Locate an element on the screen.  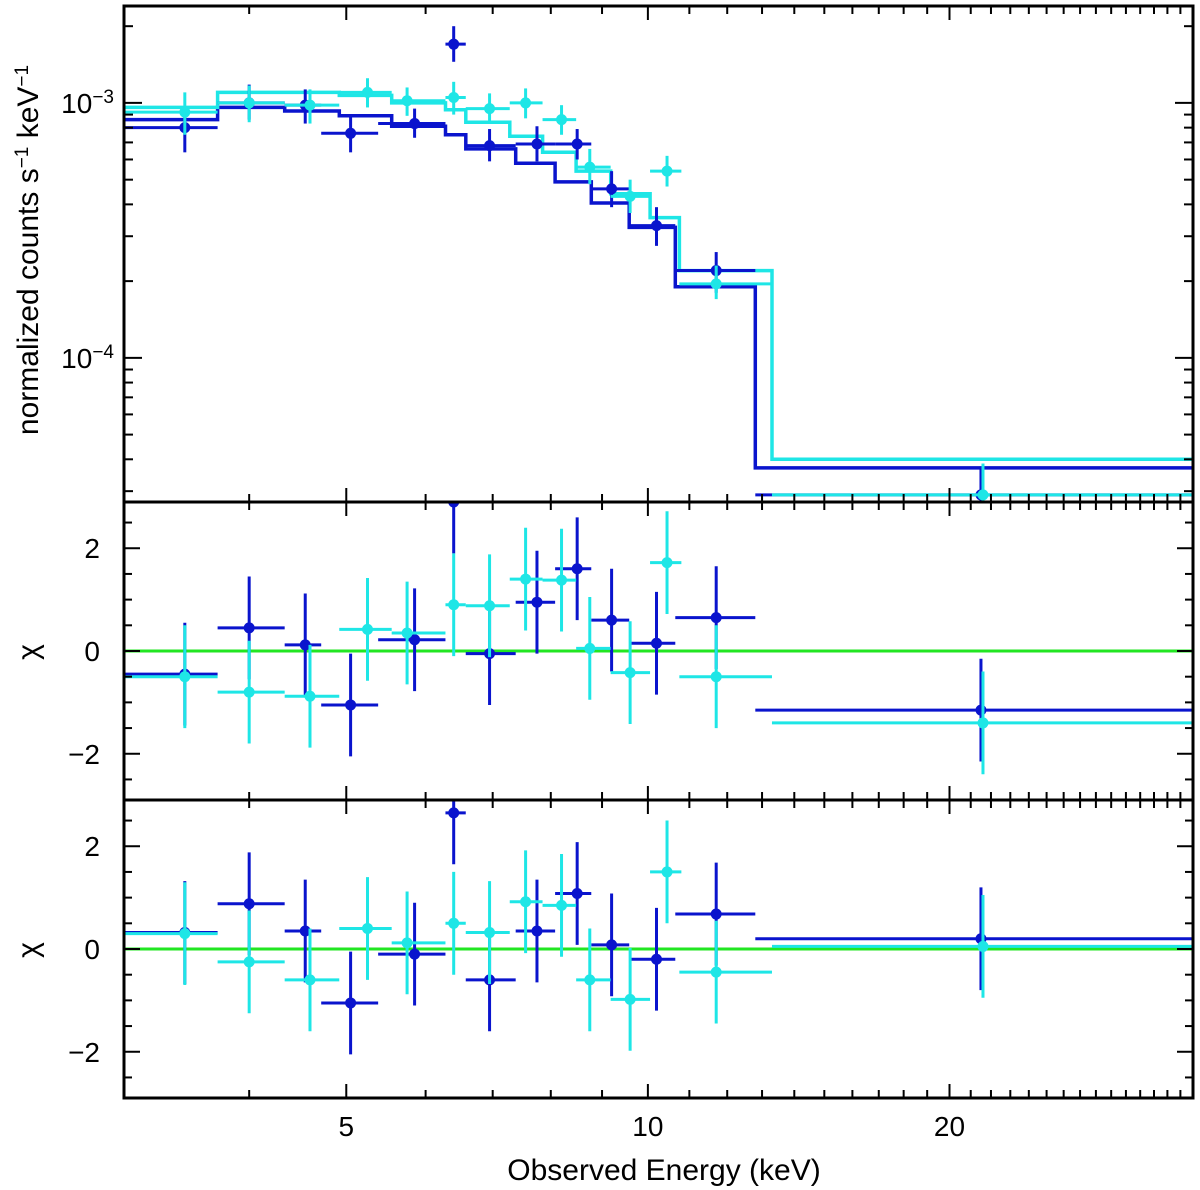
x-axis-label: Observed Energy (keV) is located at coordinates (663, 1170).